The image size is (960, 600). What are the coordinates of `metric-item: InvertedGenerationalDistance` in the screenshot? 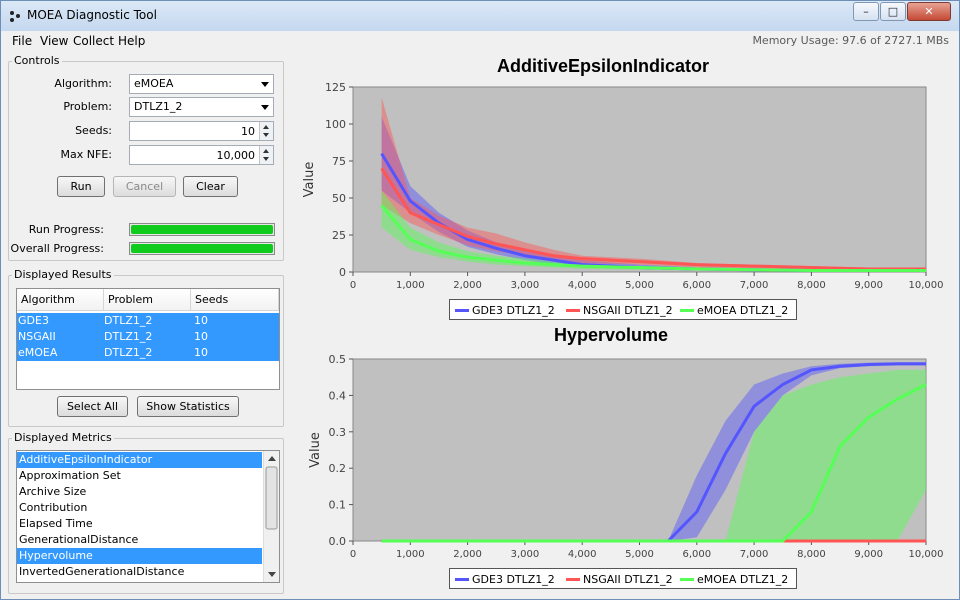 It's located at (102, 571).